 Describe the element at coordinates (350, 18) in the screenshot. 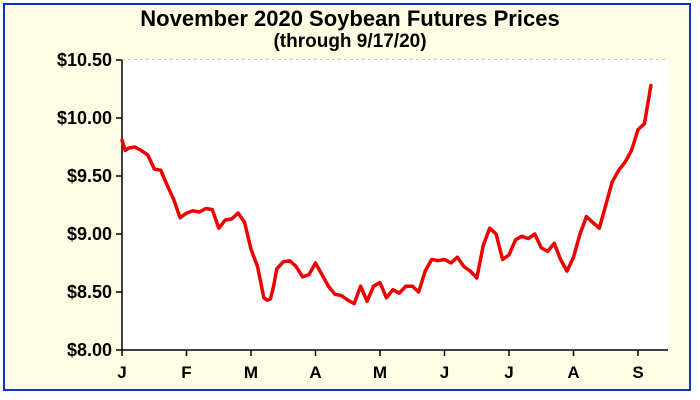

I see `chart-title: November 2020 Soybean Futures Prices` at that location.